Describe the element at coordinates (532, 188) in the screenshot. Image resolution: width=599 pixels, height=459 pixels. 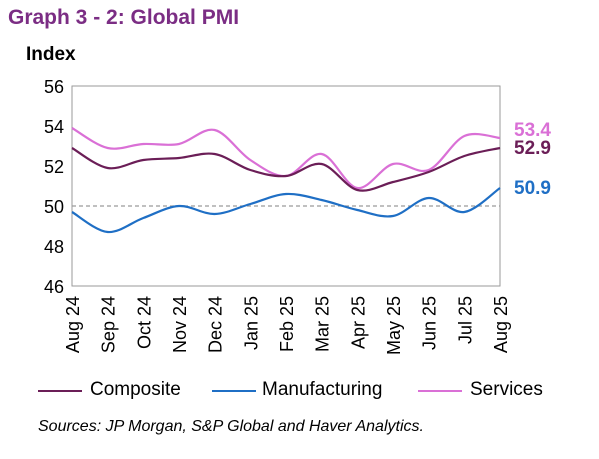
I see `end-label-manufacturing: 50.9` at that location.